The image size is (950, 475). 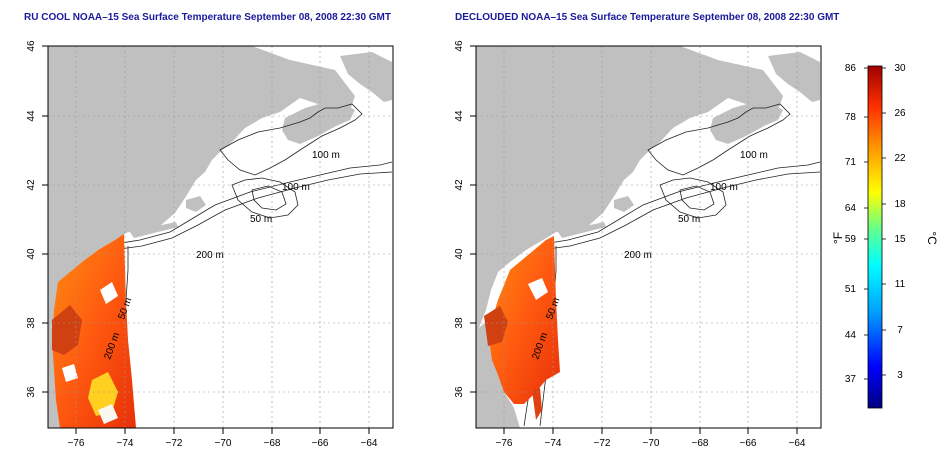 What do you see at coordinates (465, 219) in the screenshot?
I see `lat-axis-right: 46 44 42 40 38 36` at bounding box center [465, 219].